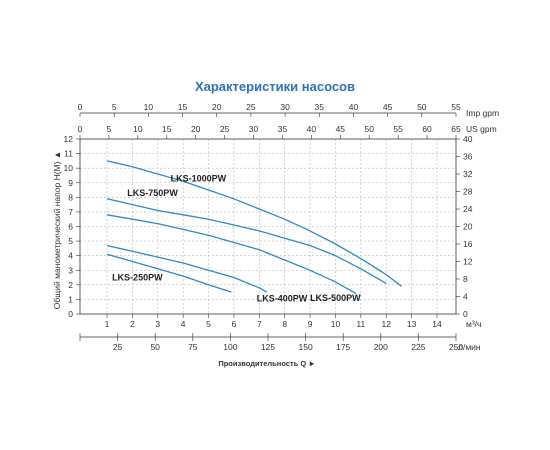 The image size is (550, 450). What do you see at coordinates (137, 277) in the screenshot?
I see `series-label-lks-250pw: LKS-250PW` at bounding box center [137, 277].